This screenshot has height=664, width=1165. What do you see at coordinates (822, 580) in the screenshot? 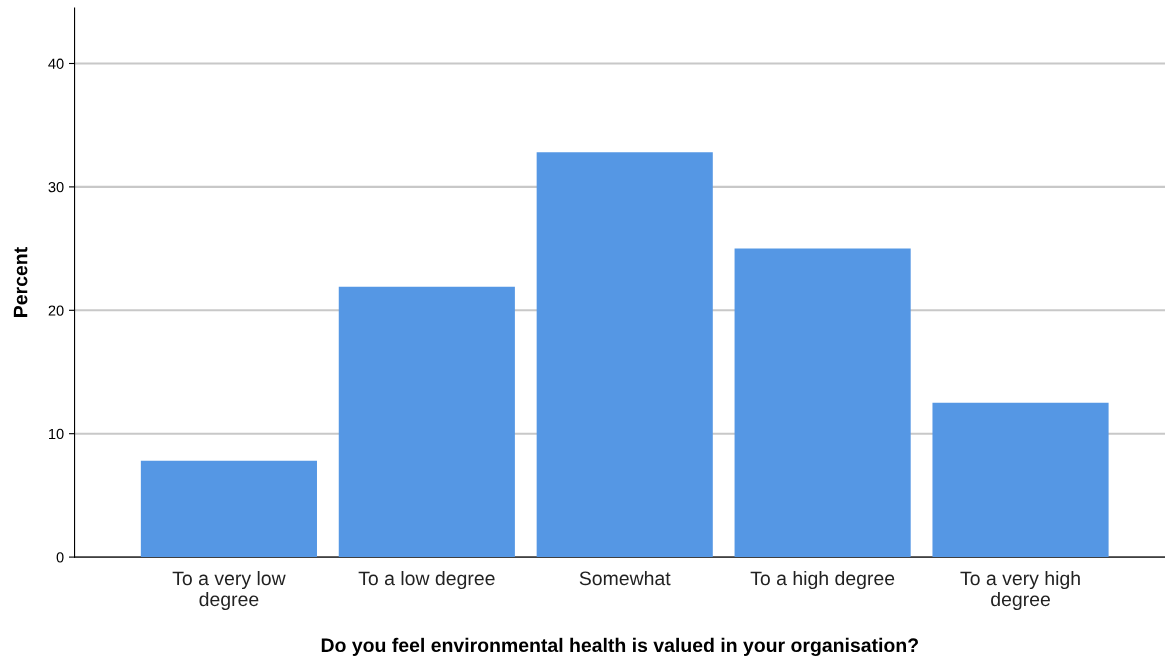
I see `x-tick-label: To a high degree` at bounding box center [822, 580].